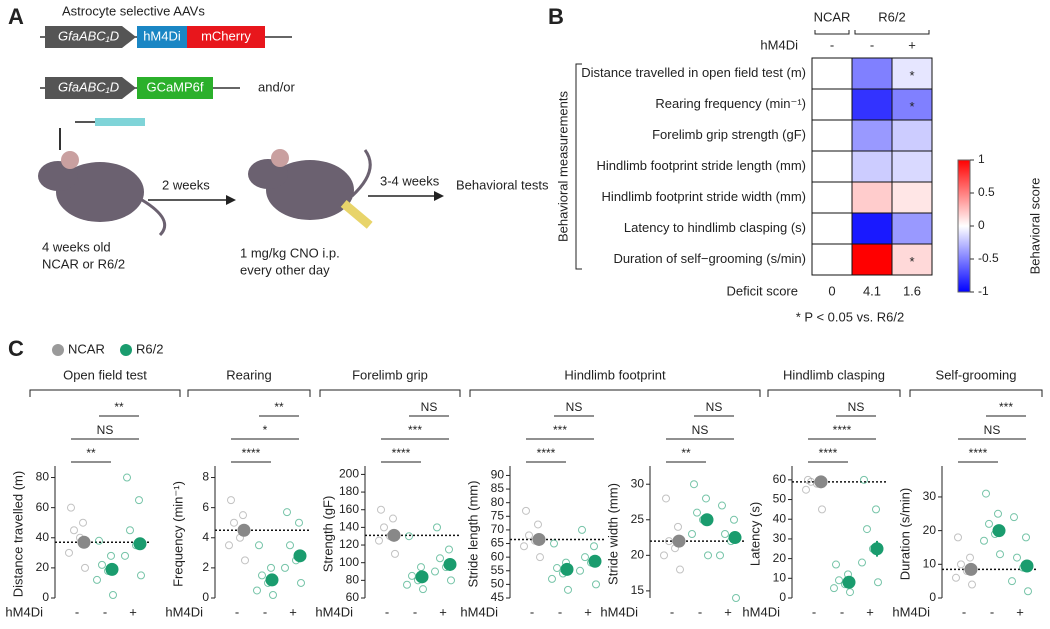 This screenshot has height=629, width=1050. What do you see at coordinates (912, 44) in the screenshot?
I see `treatment: +` at bounding box center [912, 44].